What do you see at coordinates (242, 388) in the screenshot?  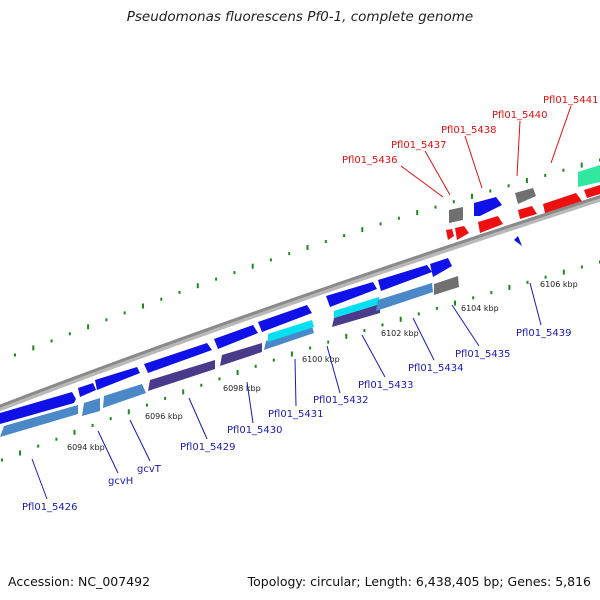 I see `scale-label: 6098 kbp` at bounding box center [242, 388].